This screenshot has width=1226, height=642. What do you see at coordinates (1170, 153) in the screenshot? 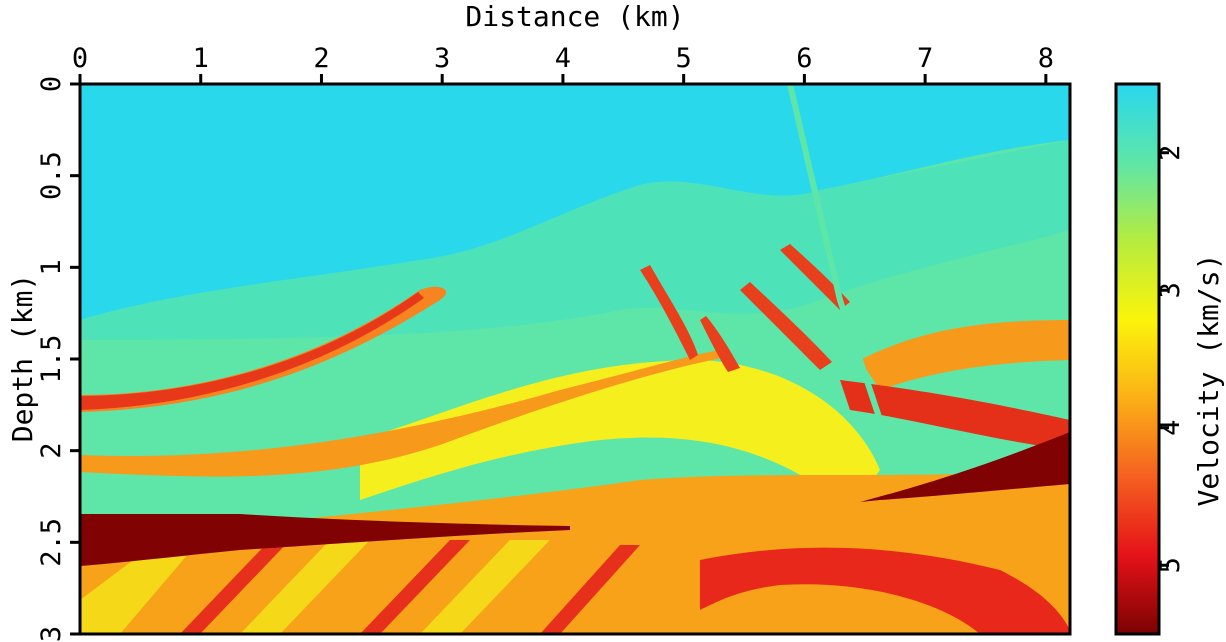
I see `colorbar-tick-label: 2` at bounding box center [1170, 153].